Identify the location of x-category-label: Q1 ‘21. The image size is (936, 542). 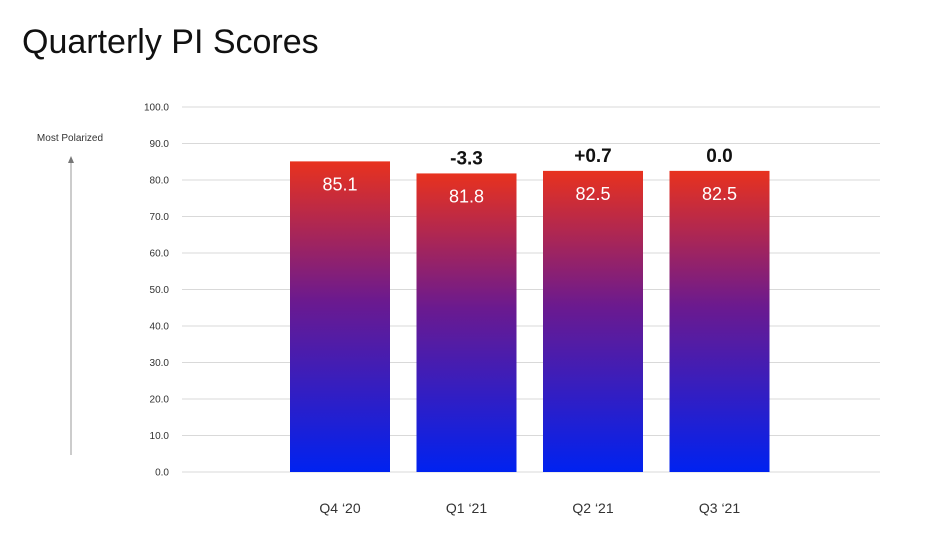
(466, 508).